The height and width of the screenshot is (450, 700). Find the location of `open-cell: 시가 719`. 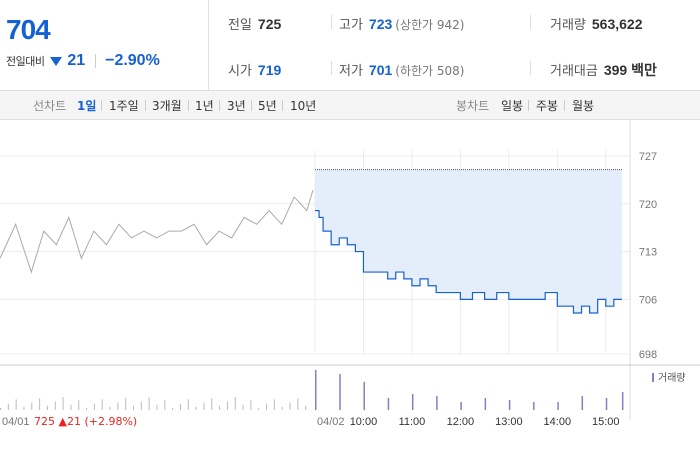

open-cell: 시가 719 is located at coordinates (254, 69).